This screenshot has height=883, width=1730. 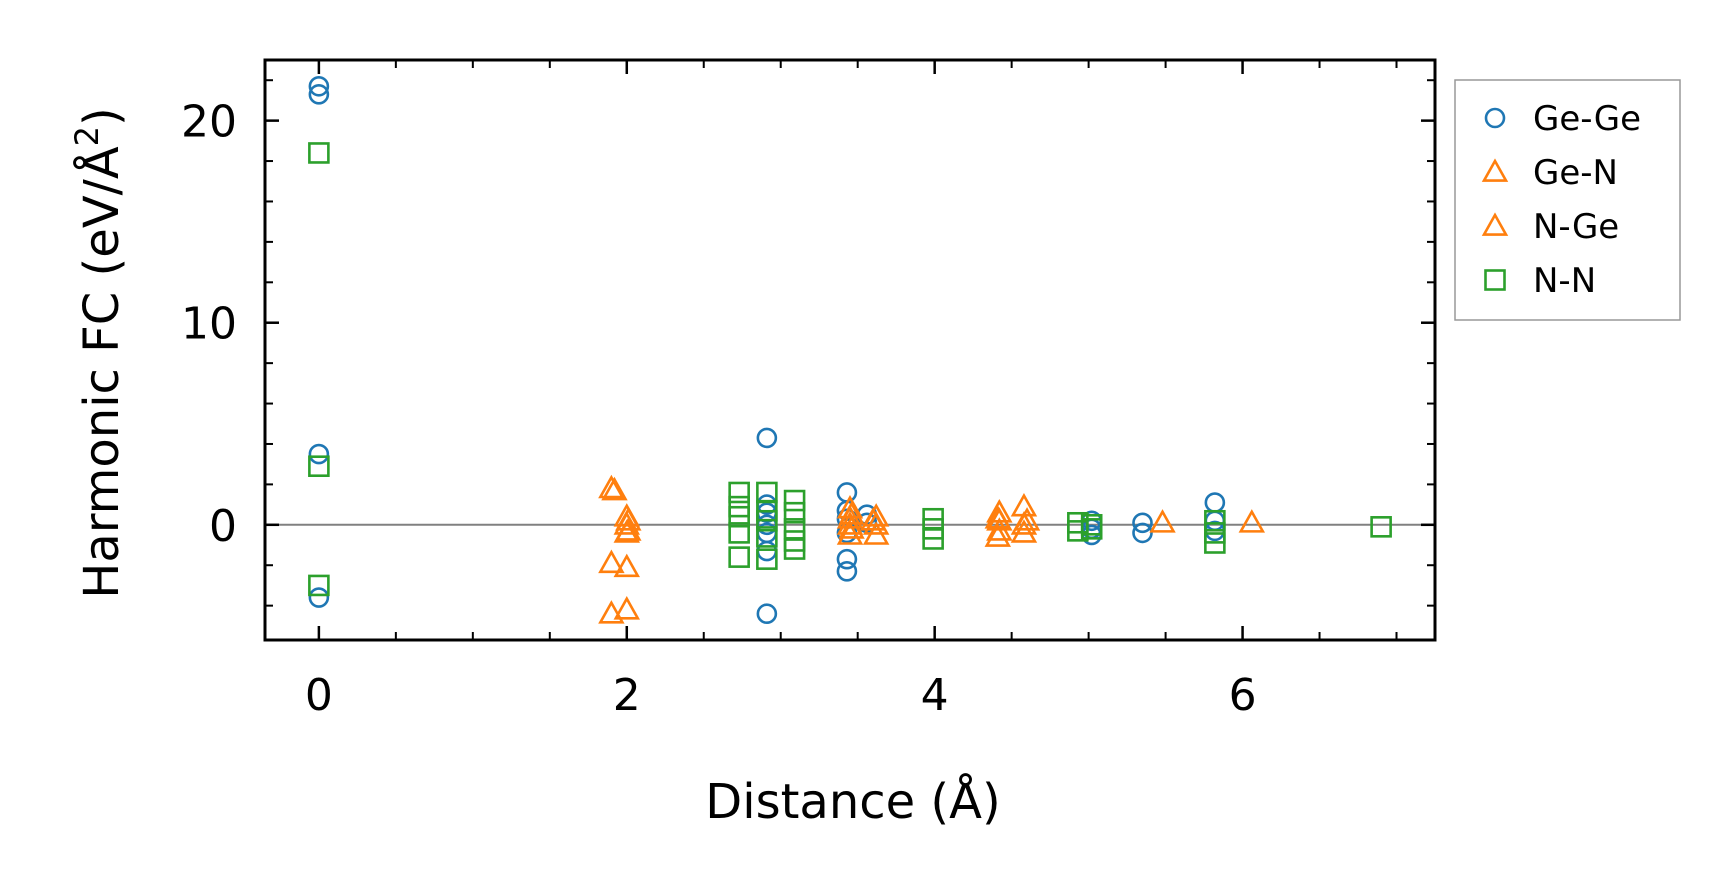 I want to click on x-tick-label: 2, so click(x=627, y=695).